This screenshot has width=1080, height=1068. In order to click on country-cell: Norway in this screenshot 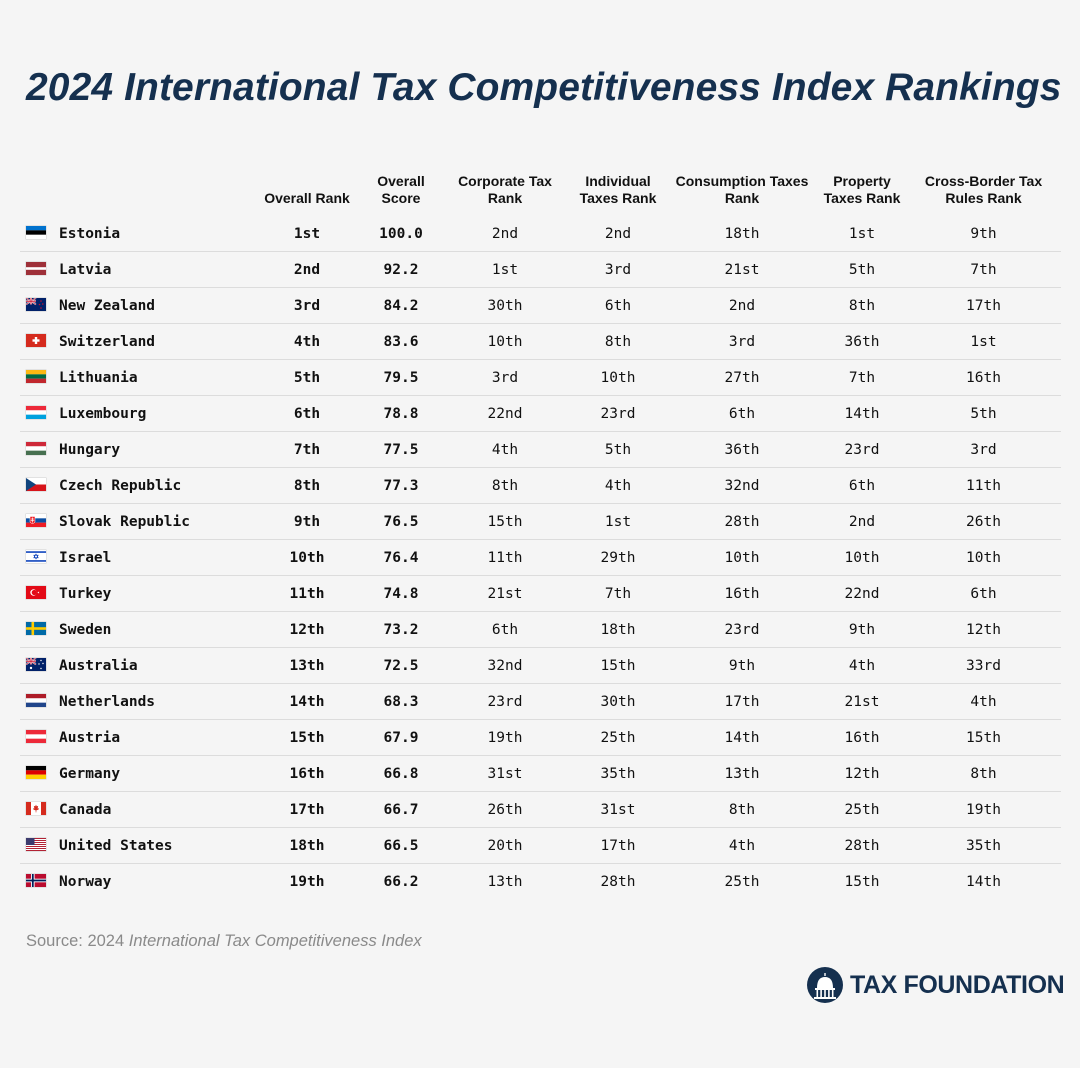, I will do `click(136, 882)`.